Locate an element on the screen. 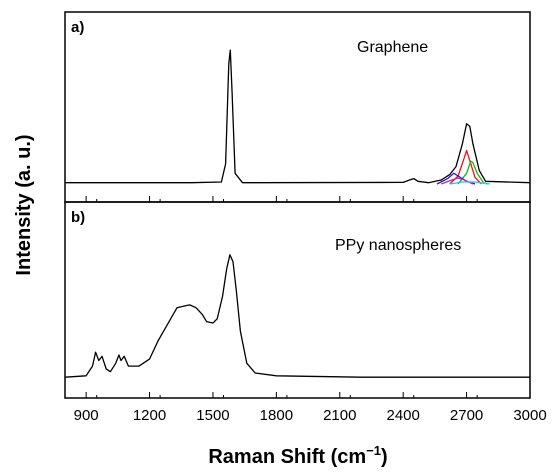 This screenshot has width=556, height=473. panel-tag: b) is located at coordinates (78, 217).